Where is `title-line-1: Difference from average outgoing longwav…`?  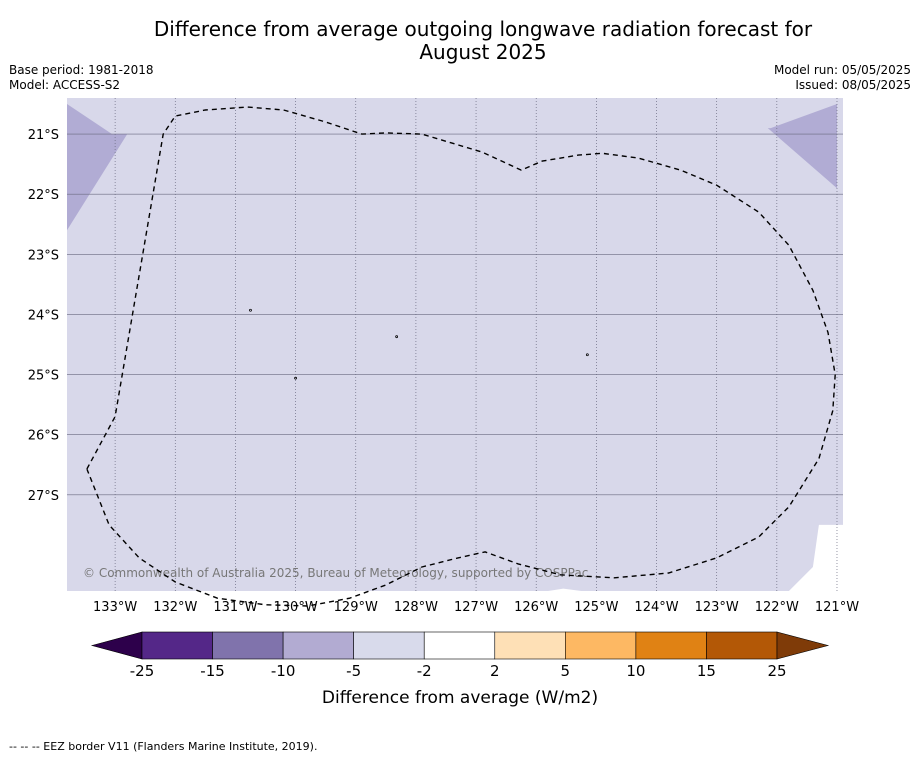
title-line-1: Difference from average outgoing longwav… is located at coordinates (483, 29).